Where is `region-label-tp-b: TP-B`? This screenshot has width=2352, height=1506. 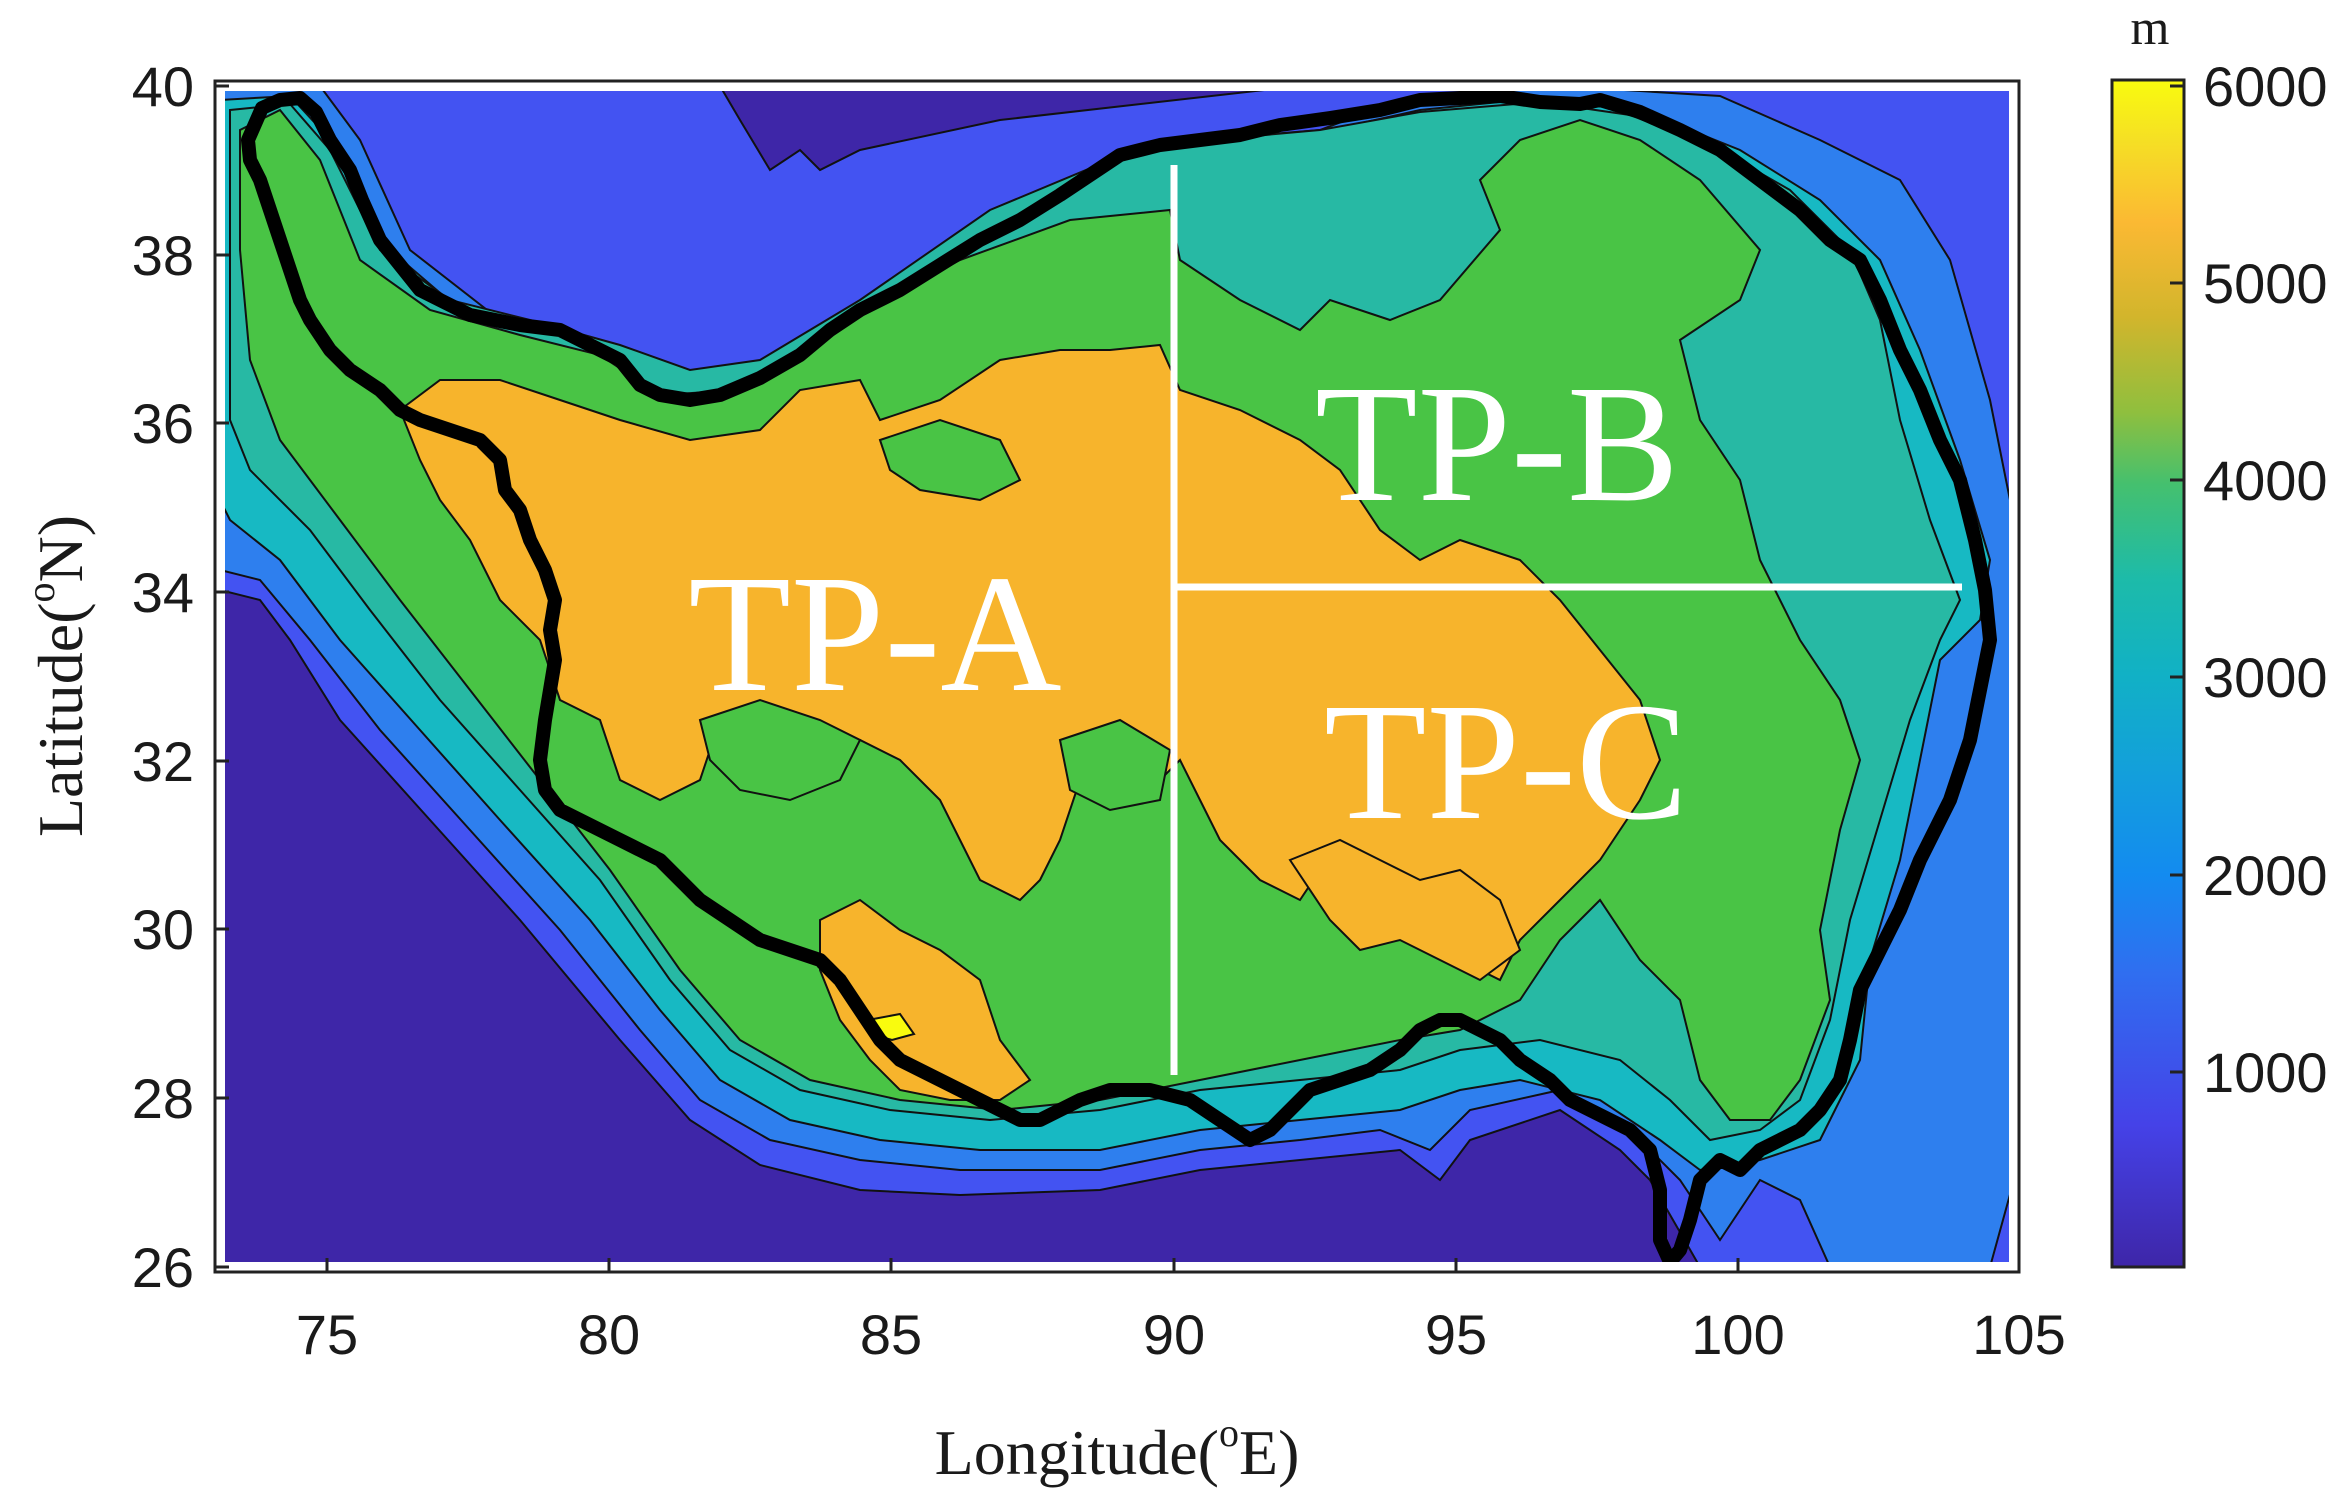 region-label-tp-b: TP-B is located at coordinates (1497, 444).